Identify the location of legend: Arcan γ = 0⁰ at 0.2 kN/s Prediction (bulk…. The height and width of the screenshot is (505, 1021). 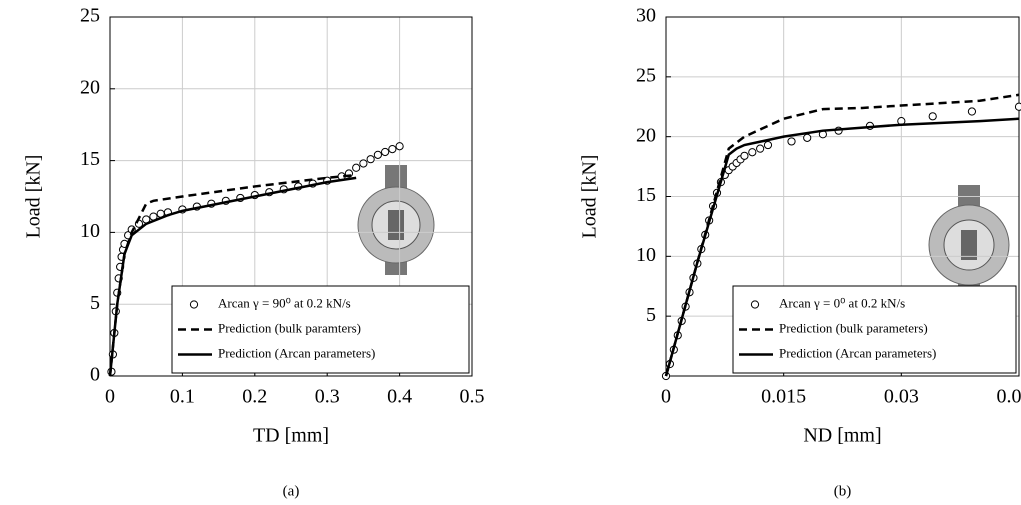
(874, 329).